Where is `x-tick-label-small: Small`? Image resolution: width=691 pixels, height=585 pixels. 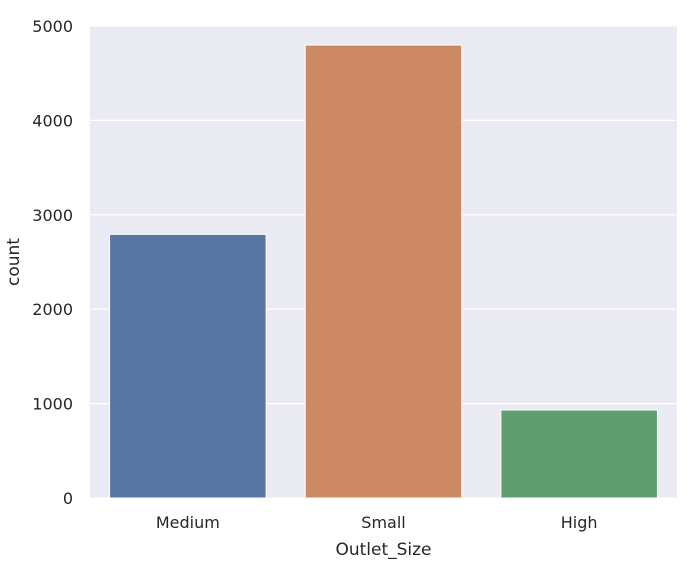
x-tick-label-small: Small is located at coordinates (383, 522).